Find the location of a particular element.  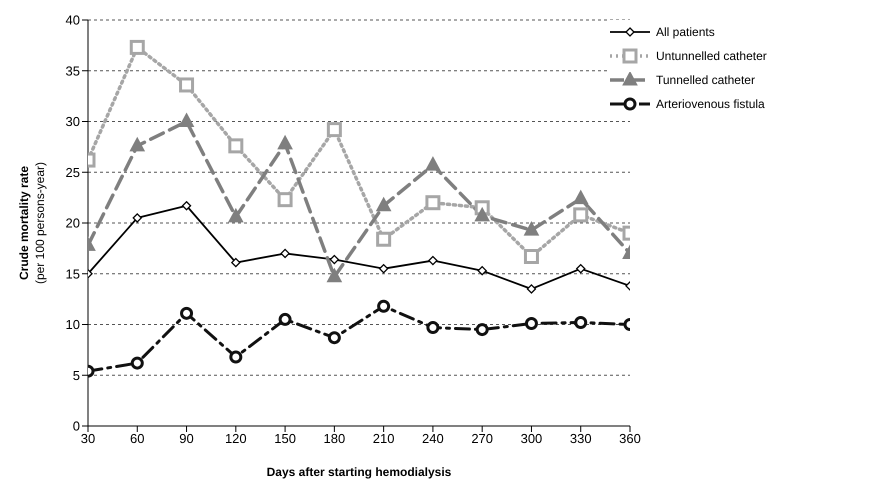

x-tick-label: 120 is located at coordinates (235, 438).